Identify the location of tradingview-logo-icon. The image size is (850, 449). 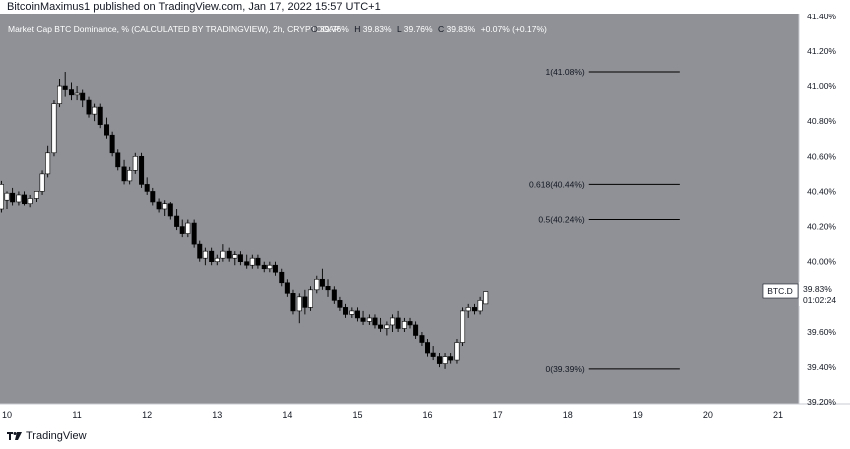
(14, 436).